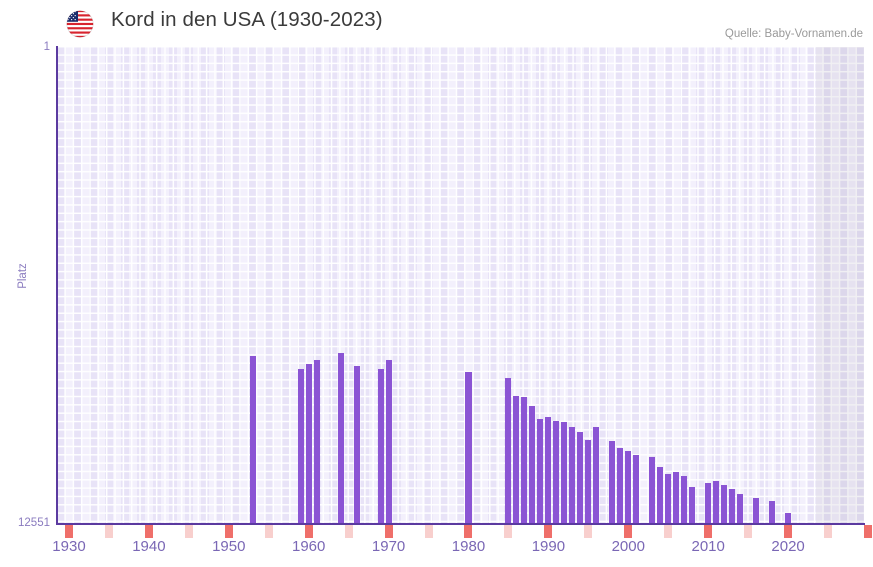  Describe the element at coordinates (380, 446) in the screenshot. I see `bar-1969` at that location.